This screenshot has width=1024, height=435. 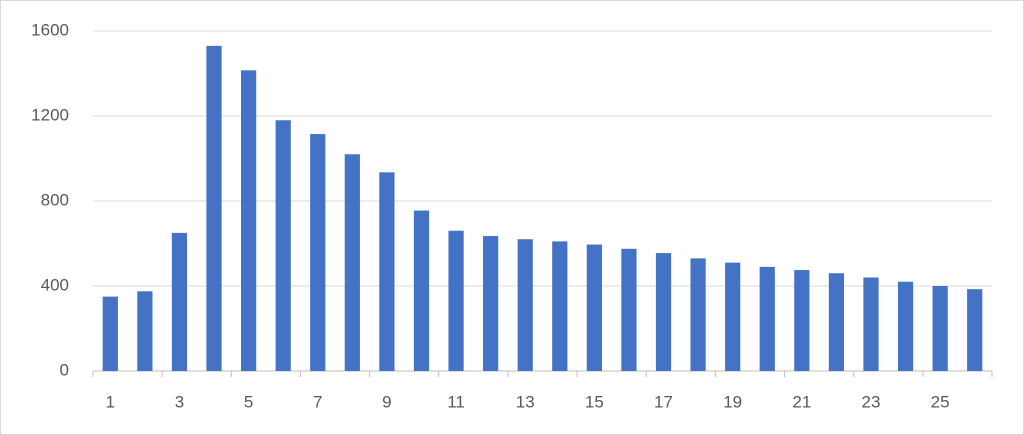 I want to click on x-tick-label: 25, so click(x=940, y=401).